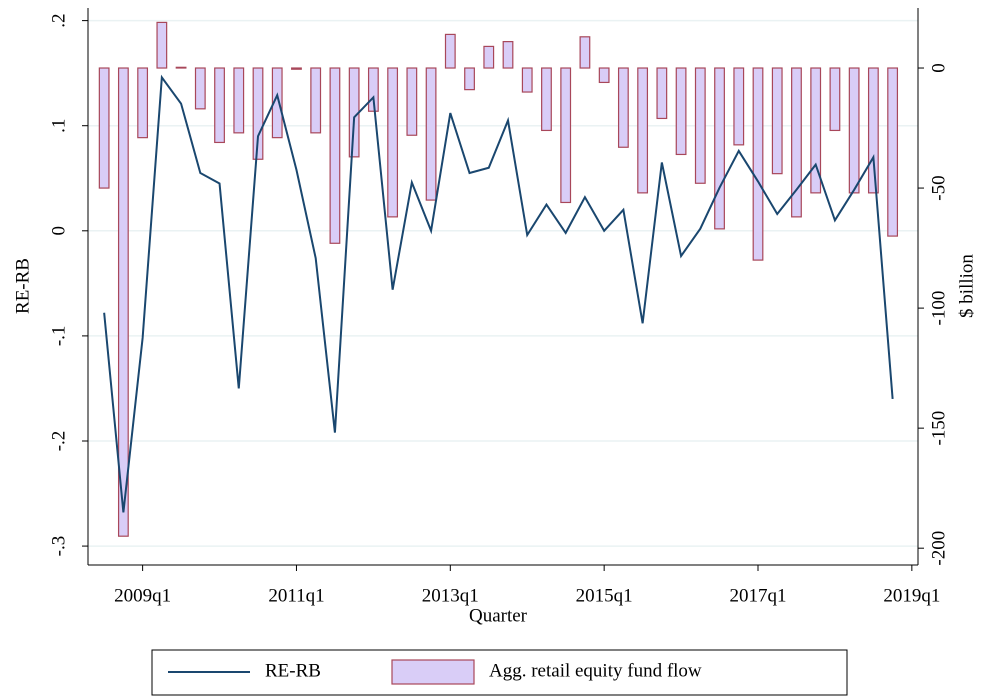 The width and height of the screenshot is (984, 698). I want to click on x-tick-label: 2015q1, so click(604, 595).